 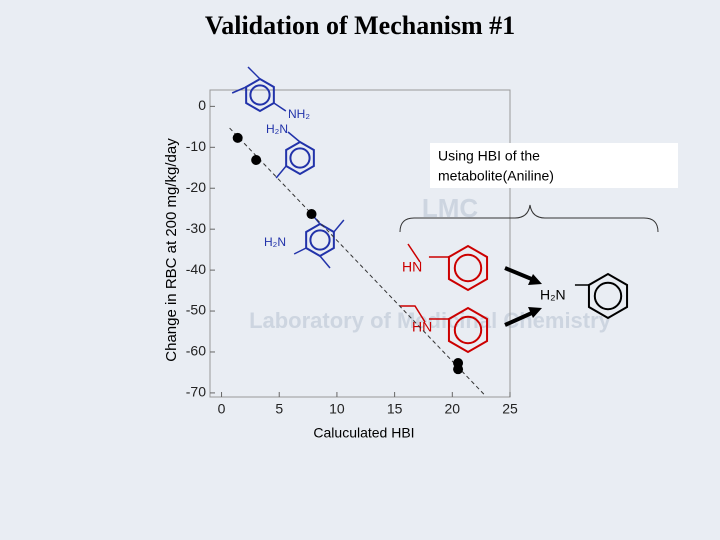 I want to click on brace, so click(x=529, y=218).